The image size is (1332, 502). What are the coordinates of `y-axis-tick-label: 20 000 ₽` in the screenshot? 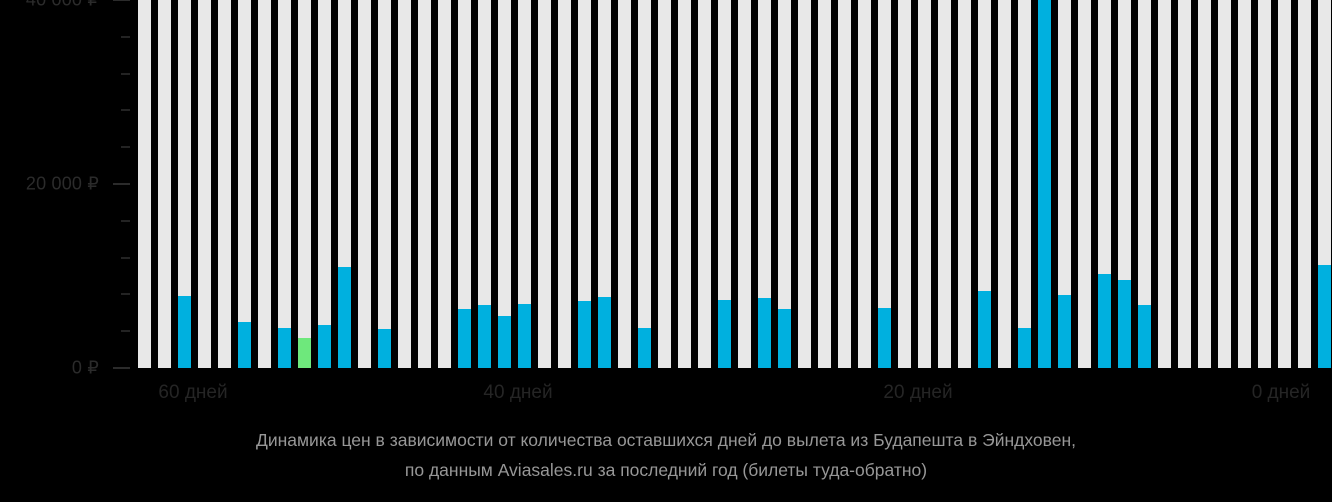 It's located at (62, 183).